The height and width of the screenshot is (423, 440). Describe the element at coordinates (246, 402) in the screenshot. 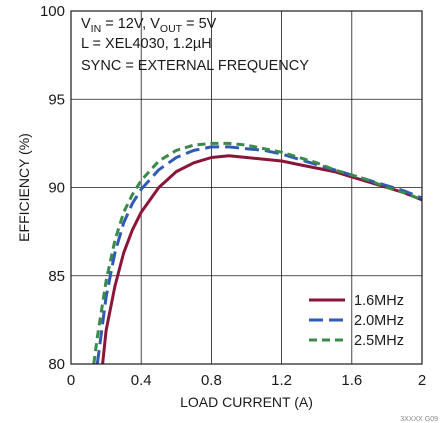

I see `x-axis-title: LOAD CURRENT (A)` at that location.